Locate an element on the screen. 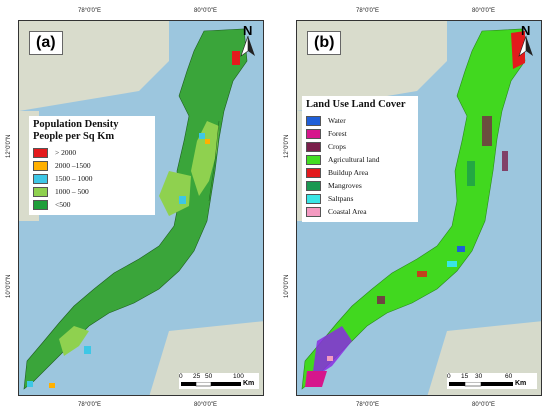 The image size is (550, 408). legend-label: Crops is located at coordinates (337, 146).